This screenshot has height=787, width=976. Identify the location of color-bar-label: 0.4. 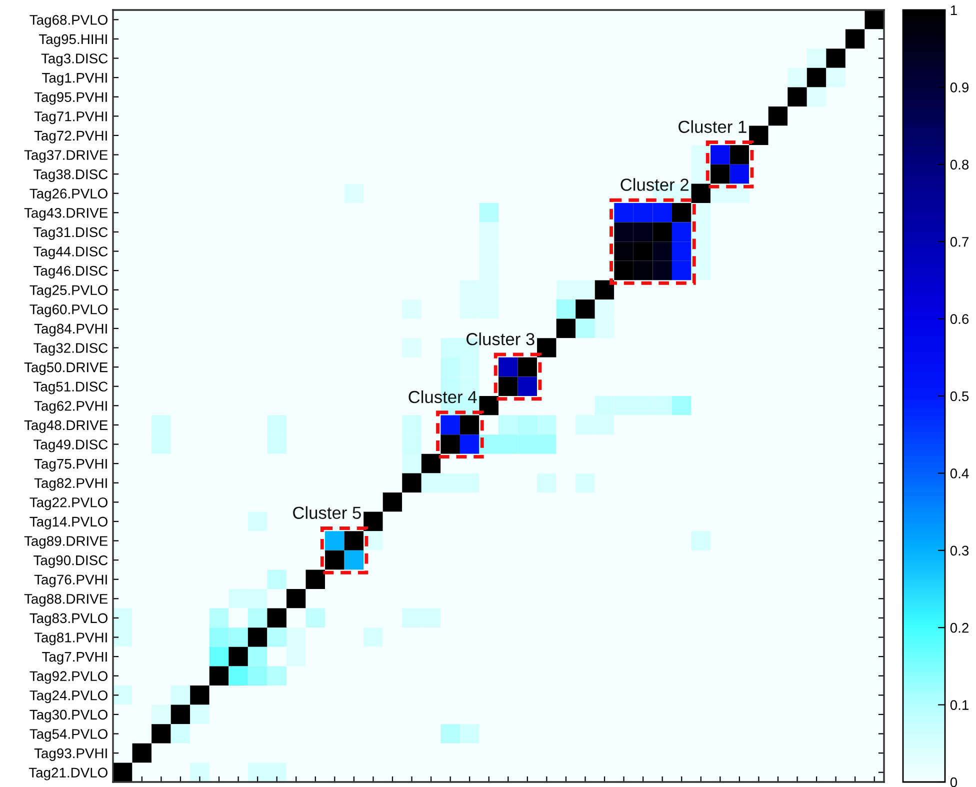
(959, 473).